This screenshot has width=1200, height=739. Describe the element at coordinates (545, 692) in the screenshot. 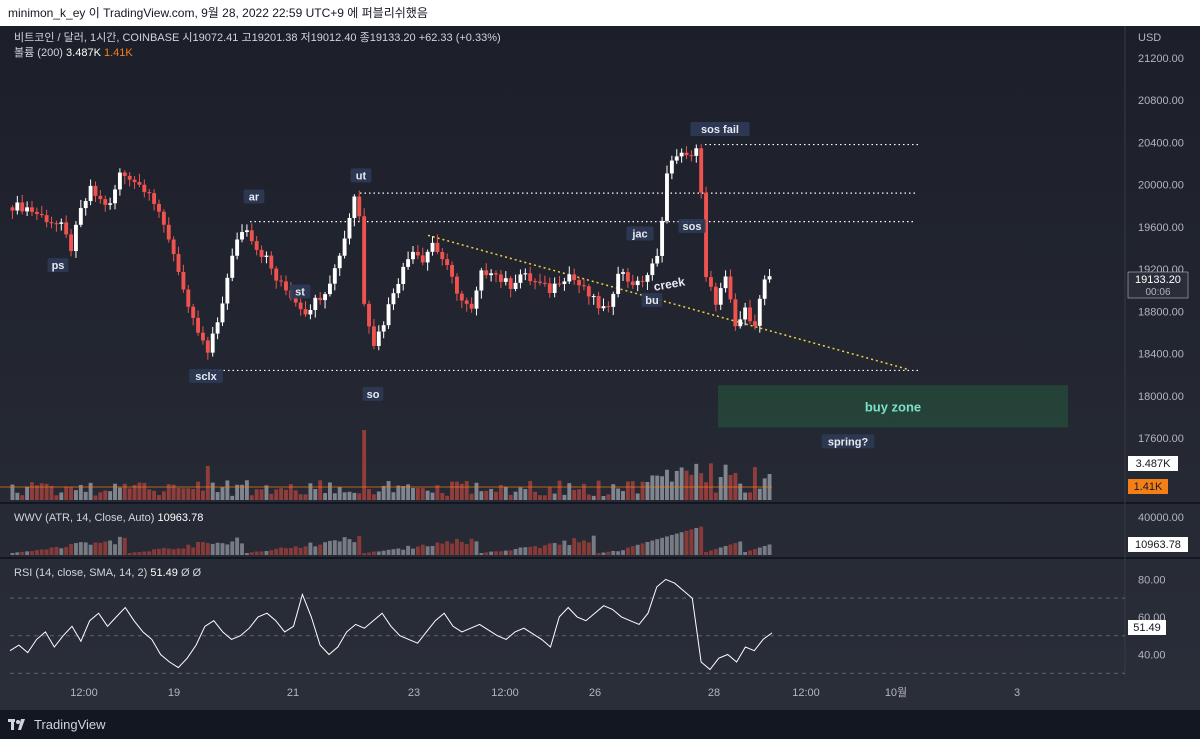

I see `time-axis: 12:00 19 21 23 12:00 26 28 12:00 10월 3` at that location.